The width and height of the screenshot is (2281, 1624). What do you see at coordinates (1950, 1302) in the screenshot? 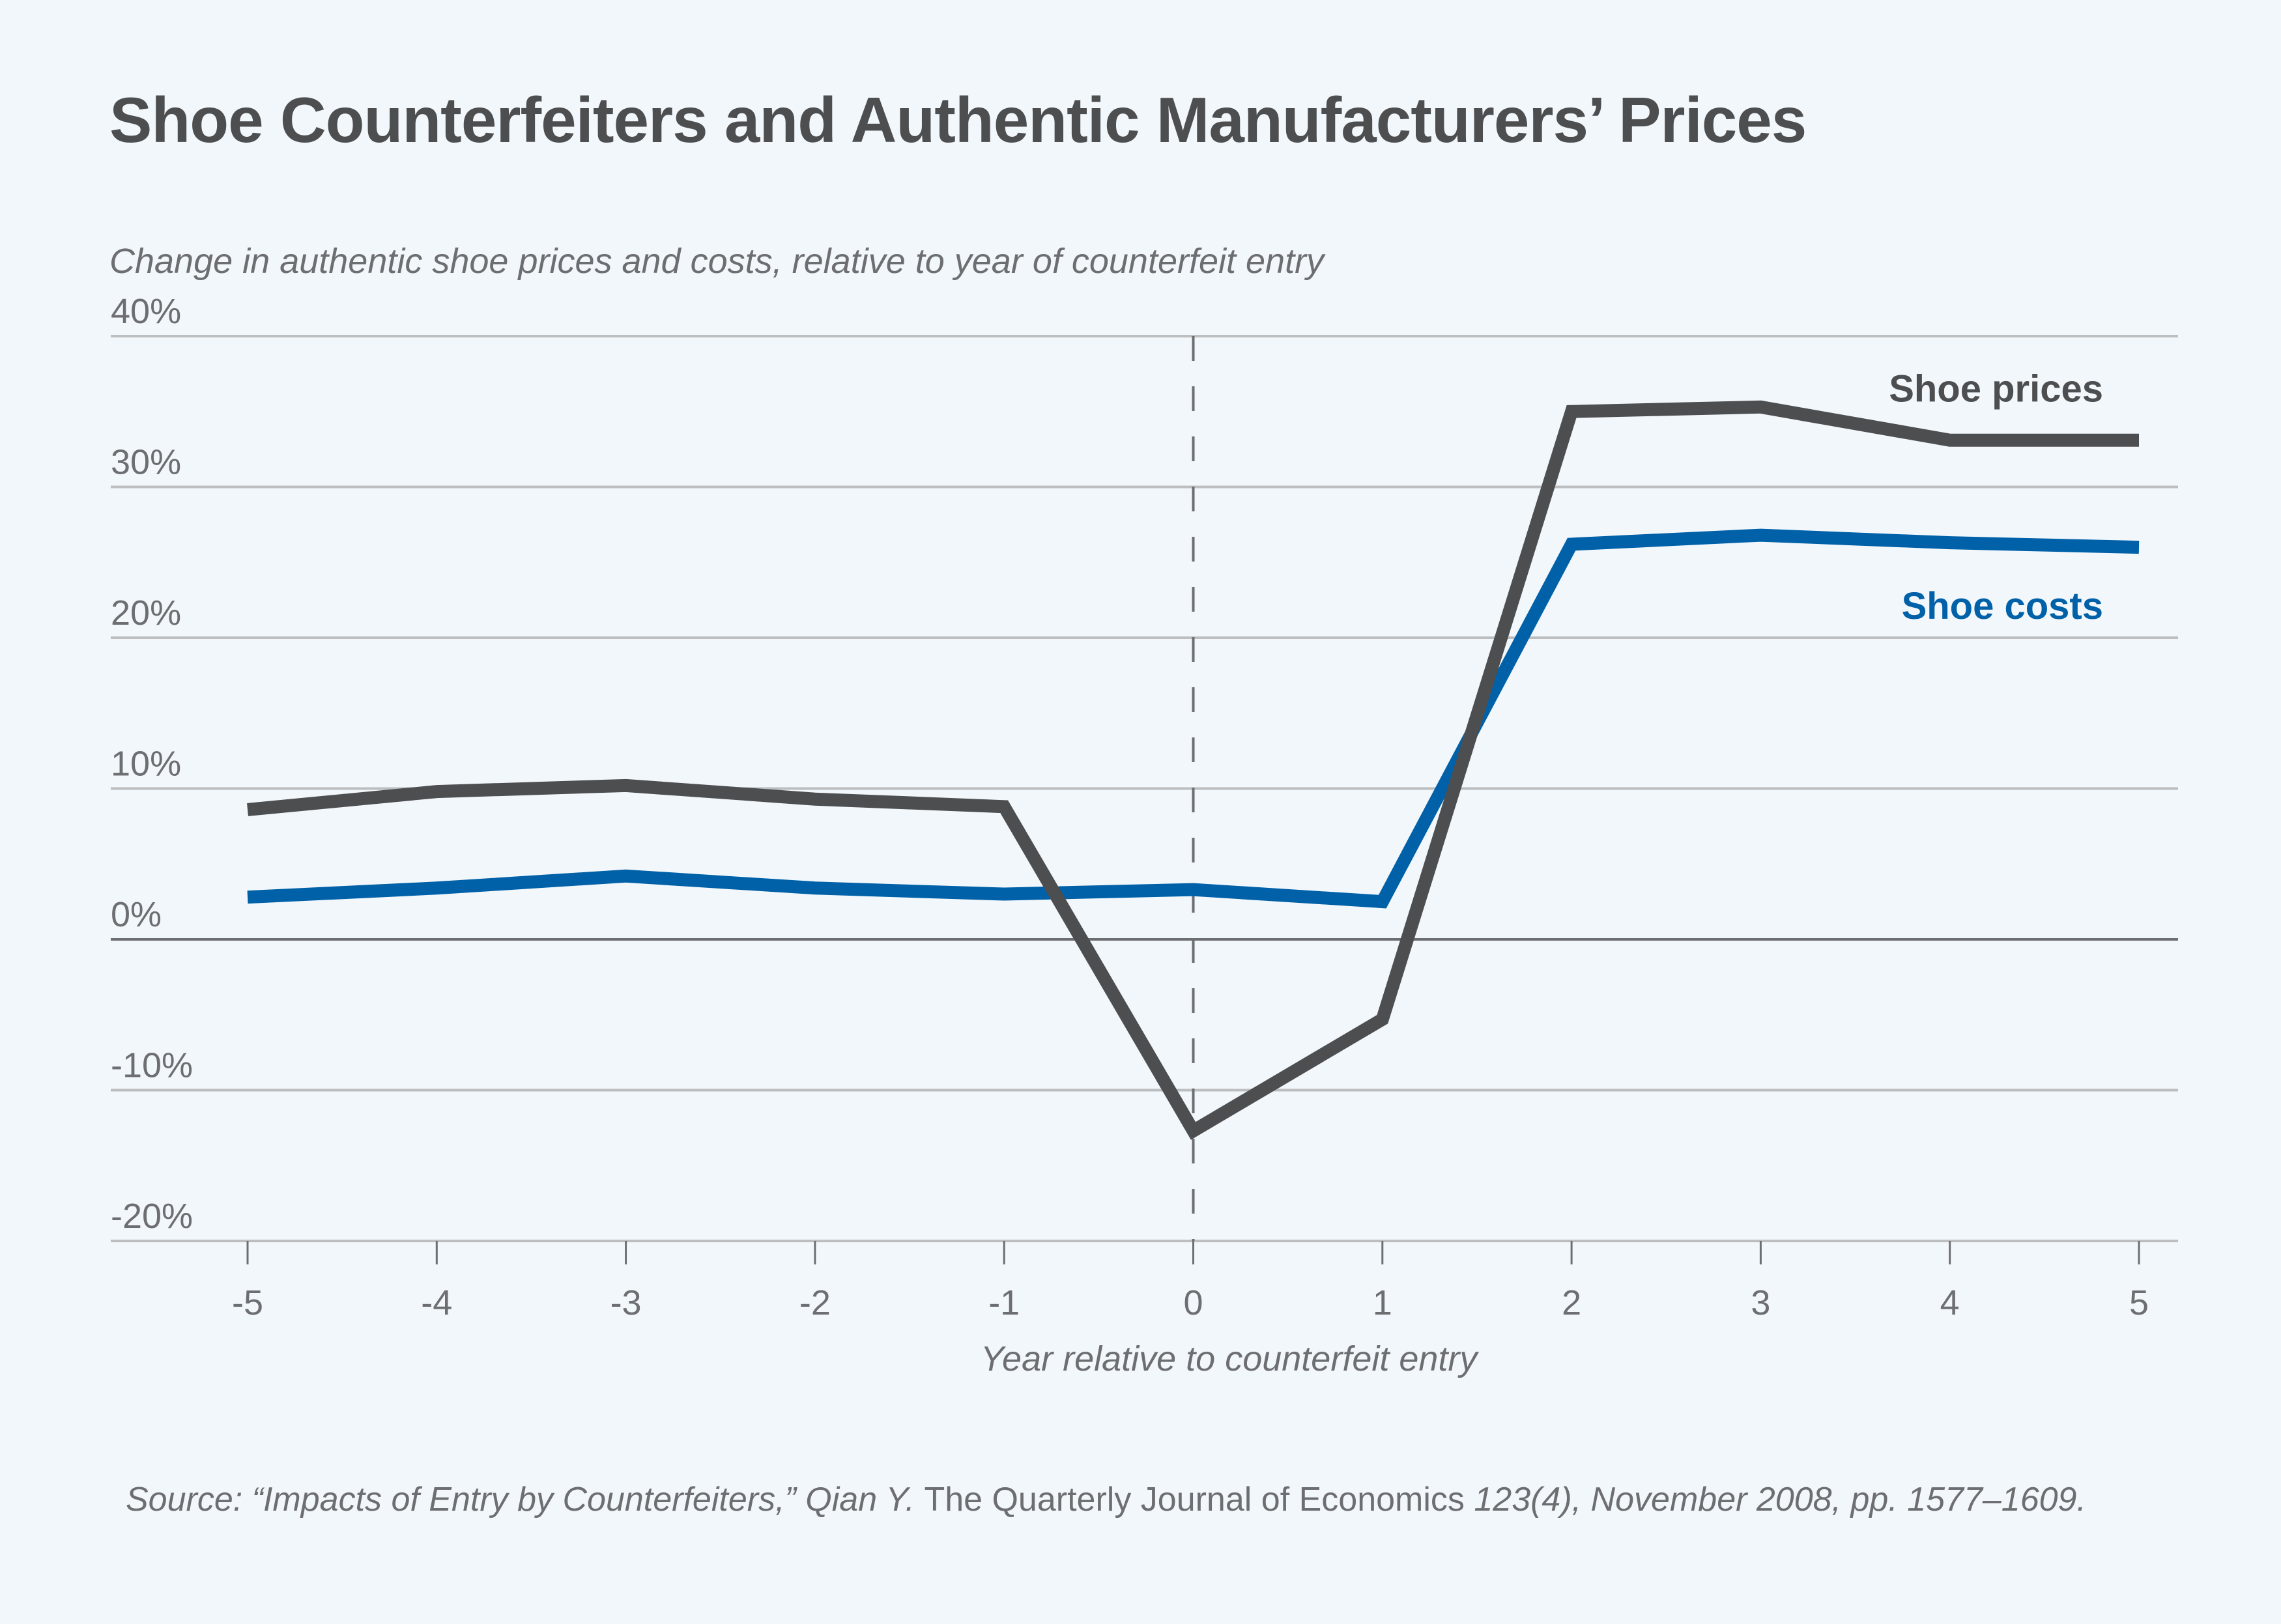
I see `x-tick-label: 4` at bounding box center [1950, 1302].